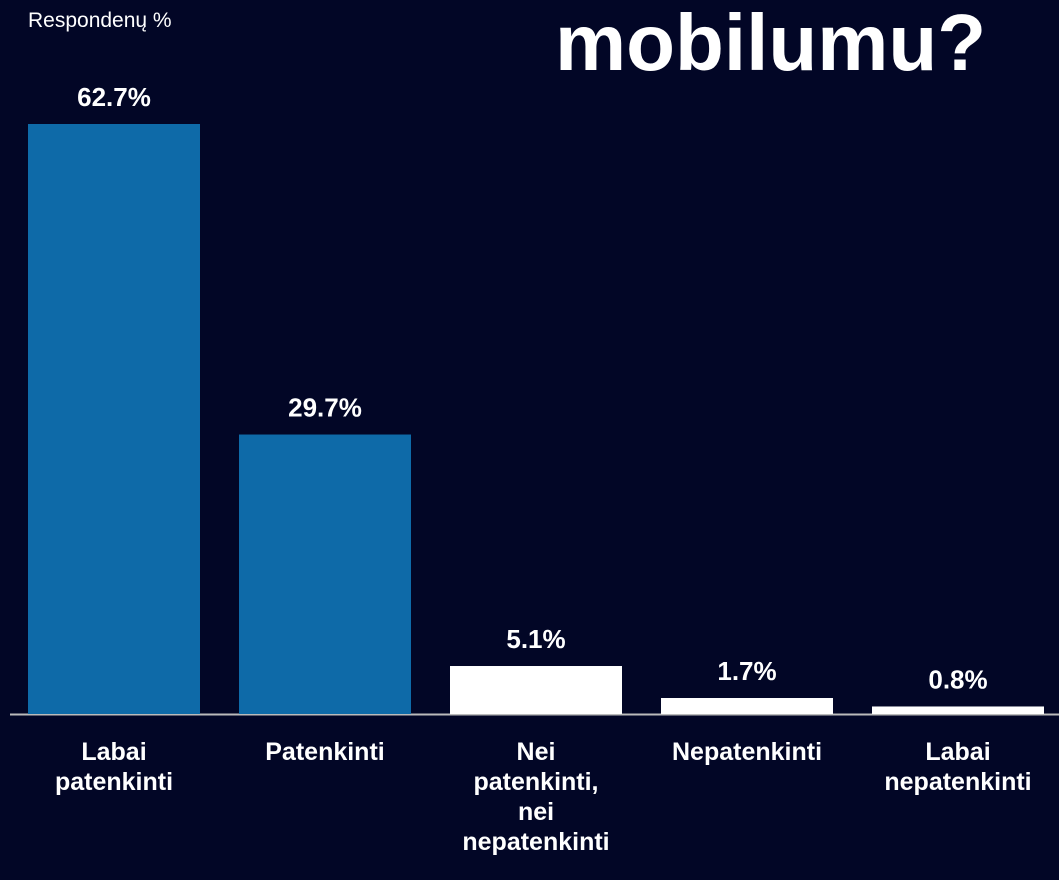 Image resolution: width=1059 pixels, height=880 pixels. Describe the element at coordinates (114, 767) in the screenshot. I see `x-tick-label: Labai patenkinti` at that location.